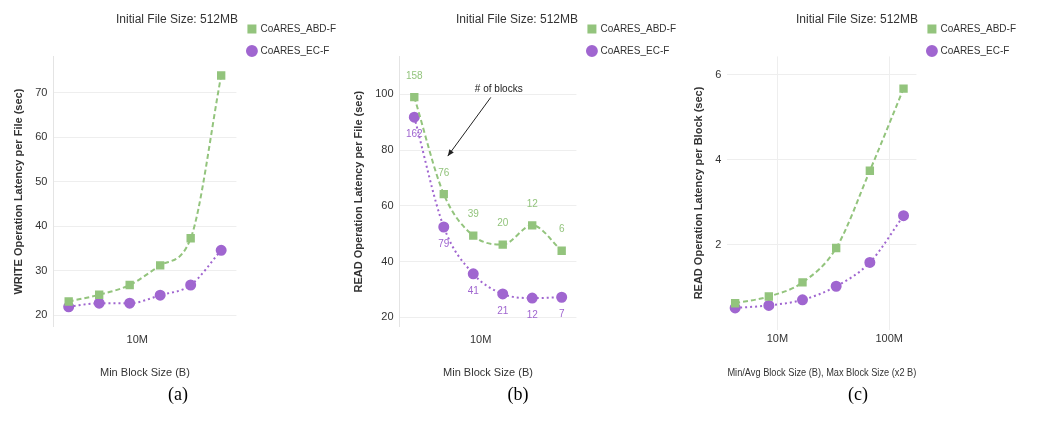 This screenshot has height=426, width=1038. Describe the element at coordinates (718, 158) in the screenshot. I see `y-tick-label: 4` at that location.